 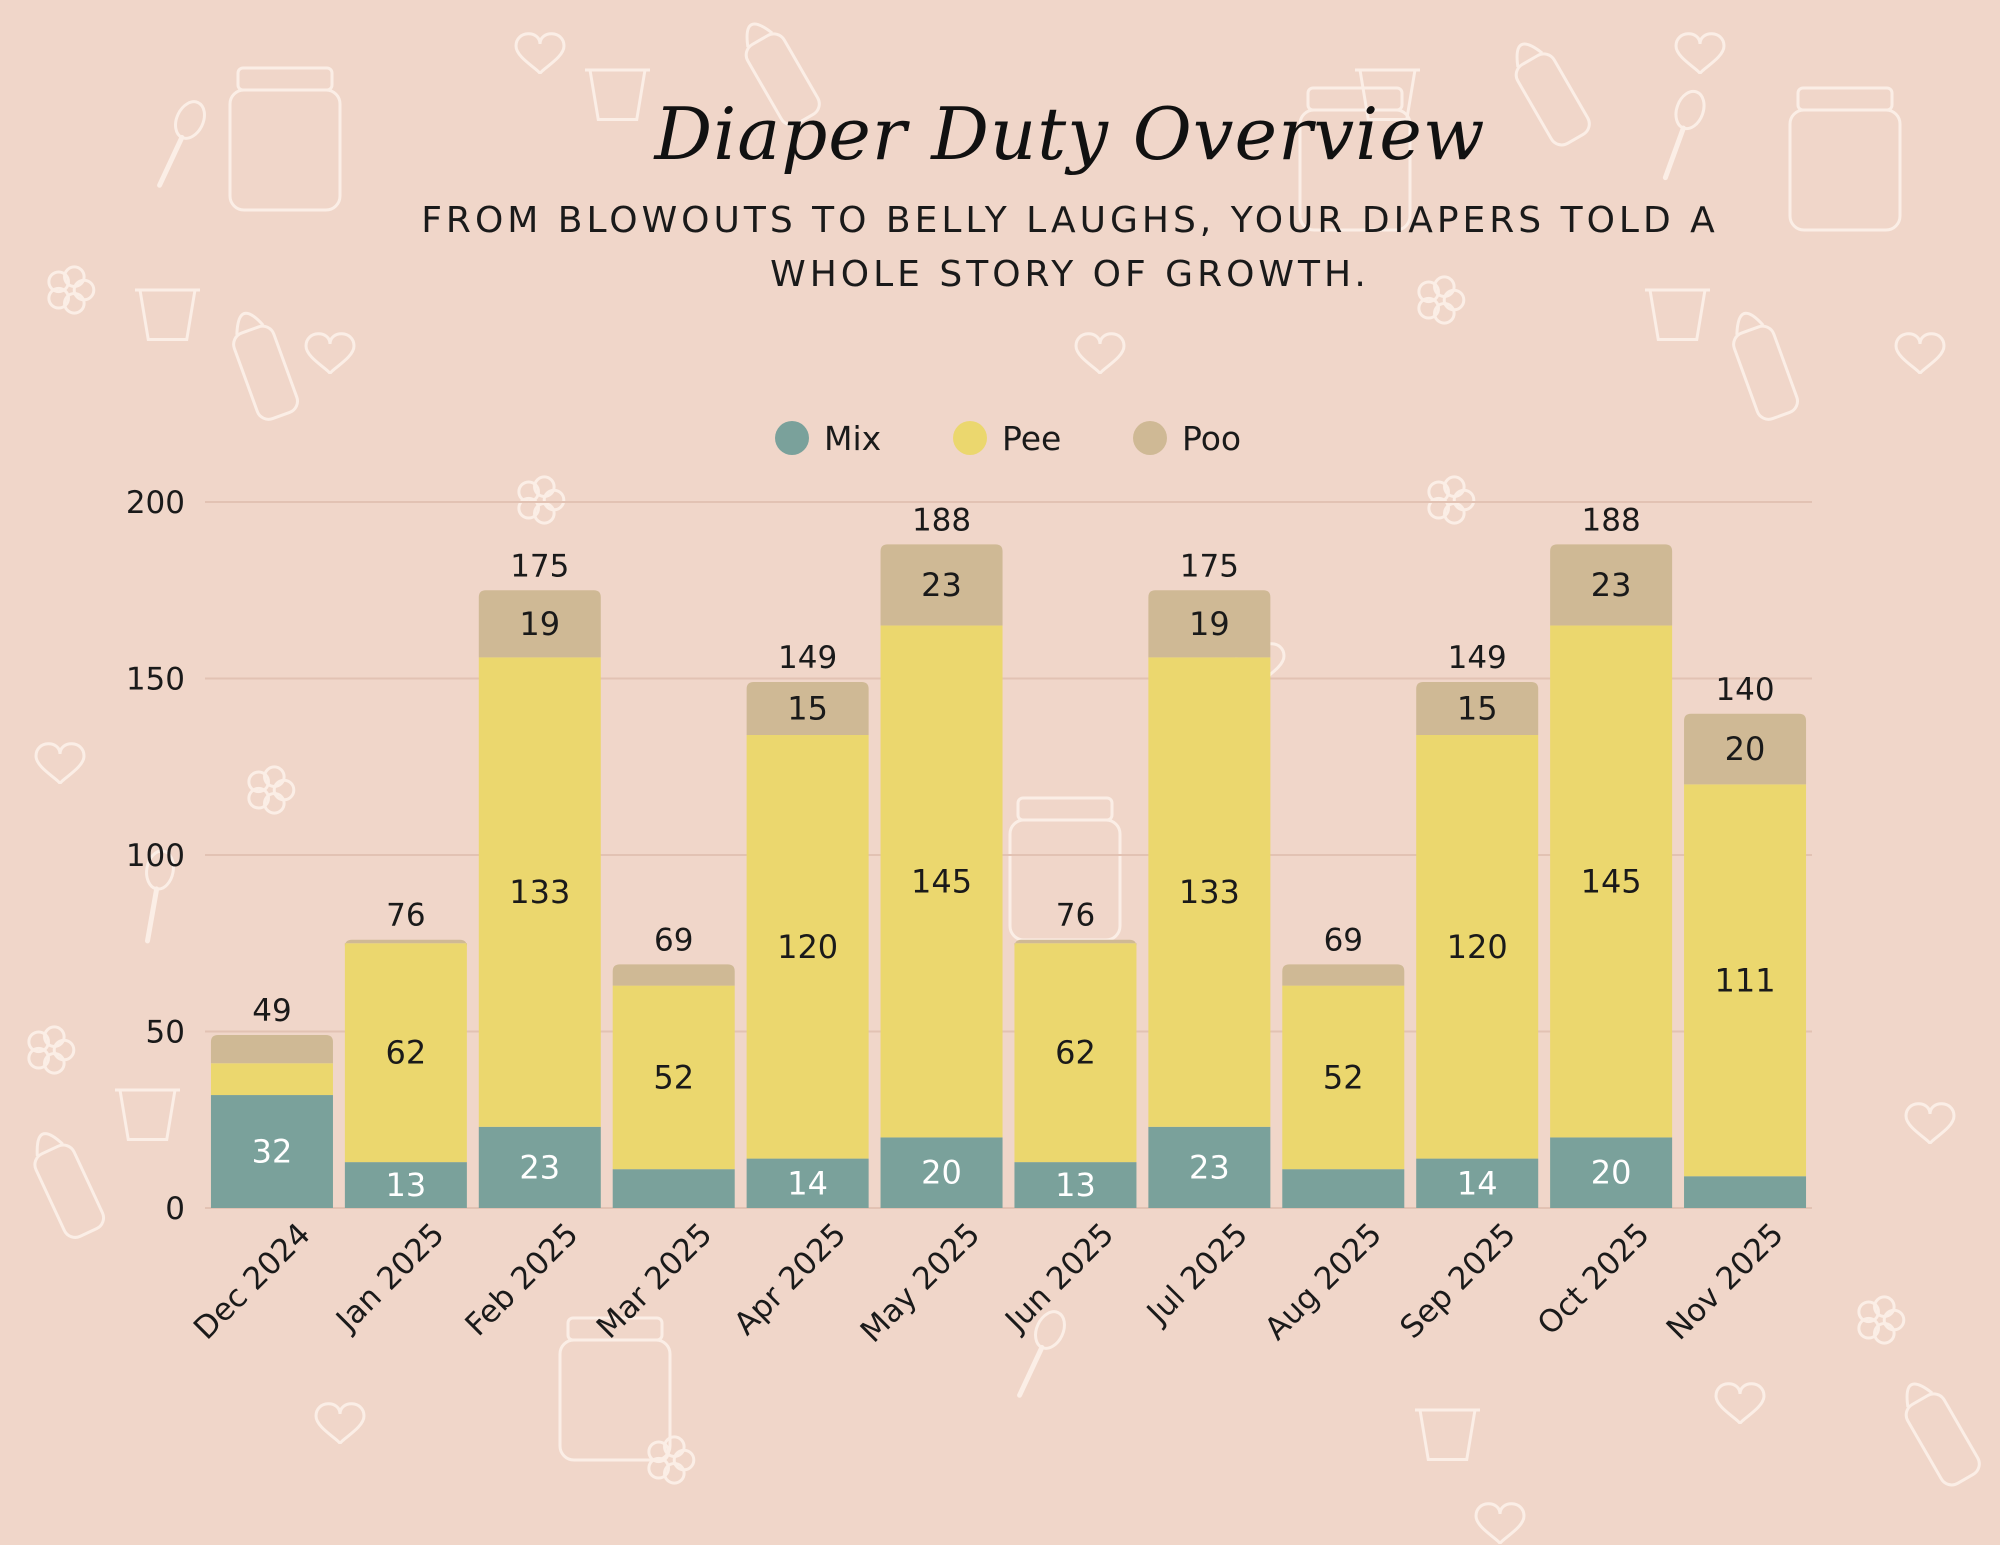 I want to click on bar-group: 20 145 23 188, so click(x=1611, y=855).